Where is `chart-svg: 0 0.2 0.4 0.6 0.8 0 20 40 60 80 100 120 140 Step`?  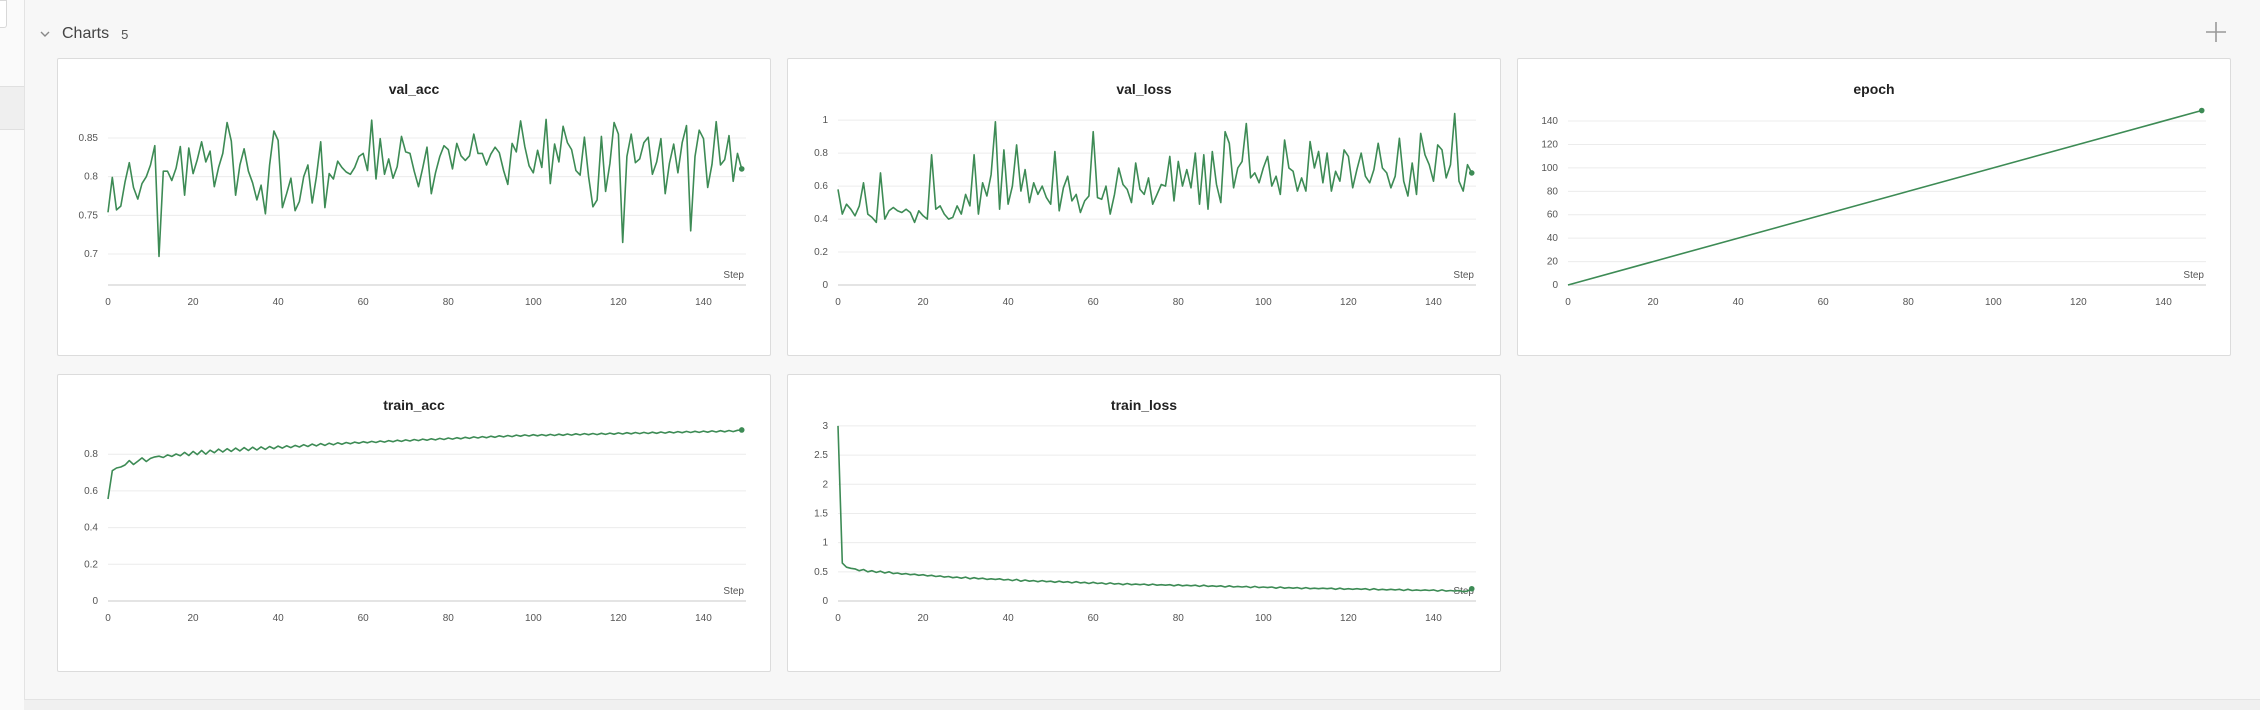
chart-svg: 0 0.2 0.4 0.6 0.8 0 20 40 60 80 100 120 140 Step is located at coordinates (415, 525).